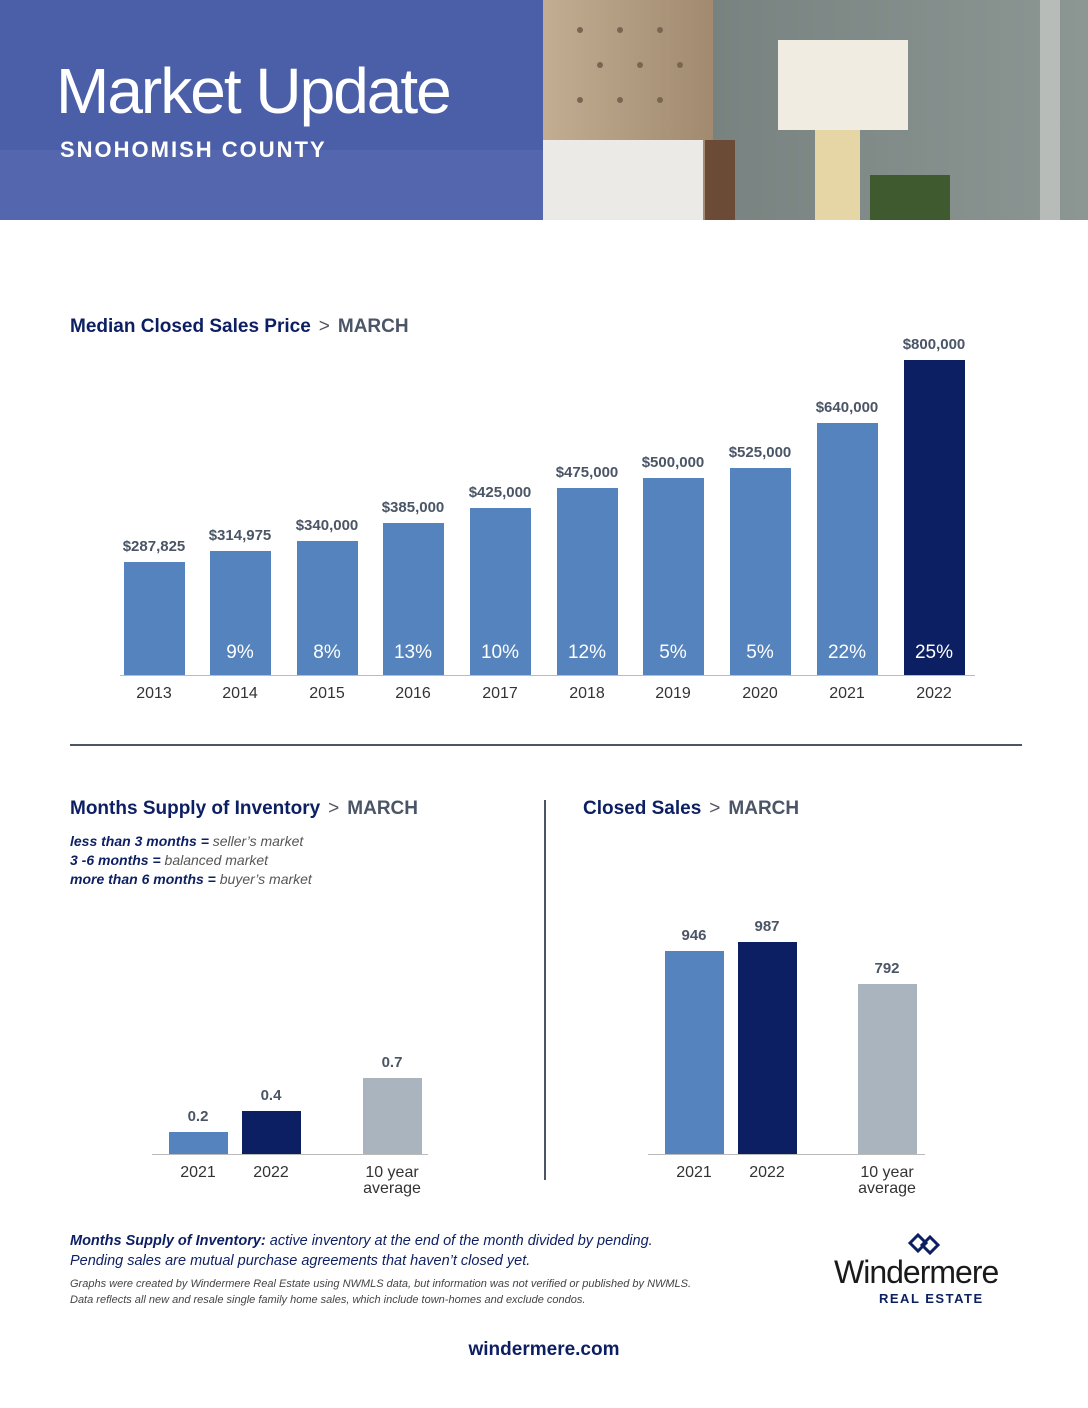 This screenshot has width=1088, height=1408. I want to click on change-label: 12%, so click(587, 652).